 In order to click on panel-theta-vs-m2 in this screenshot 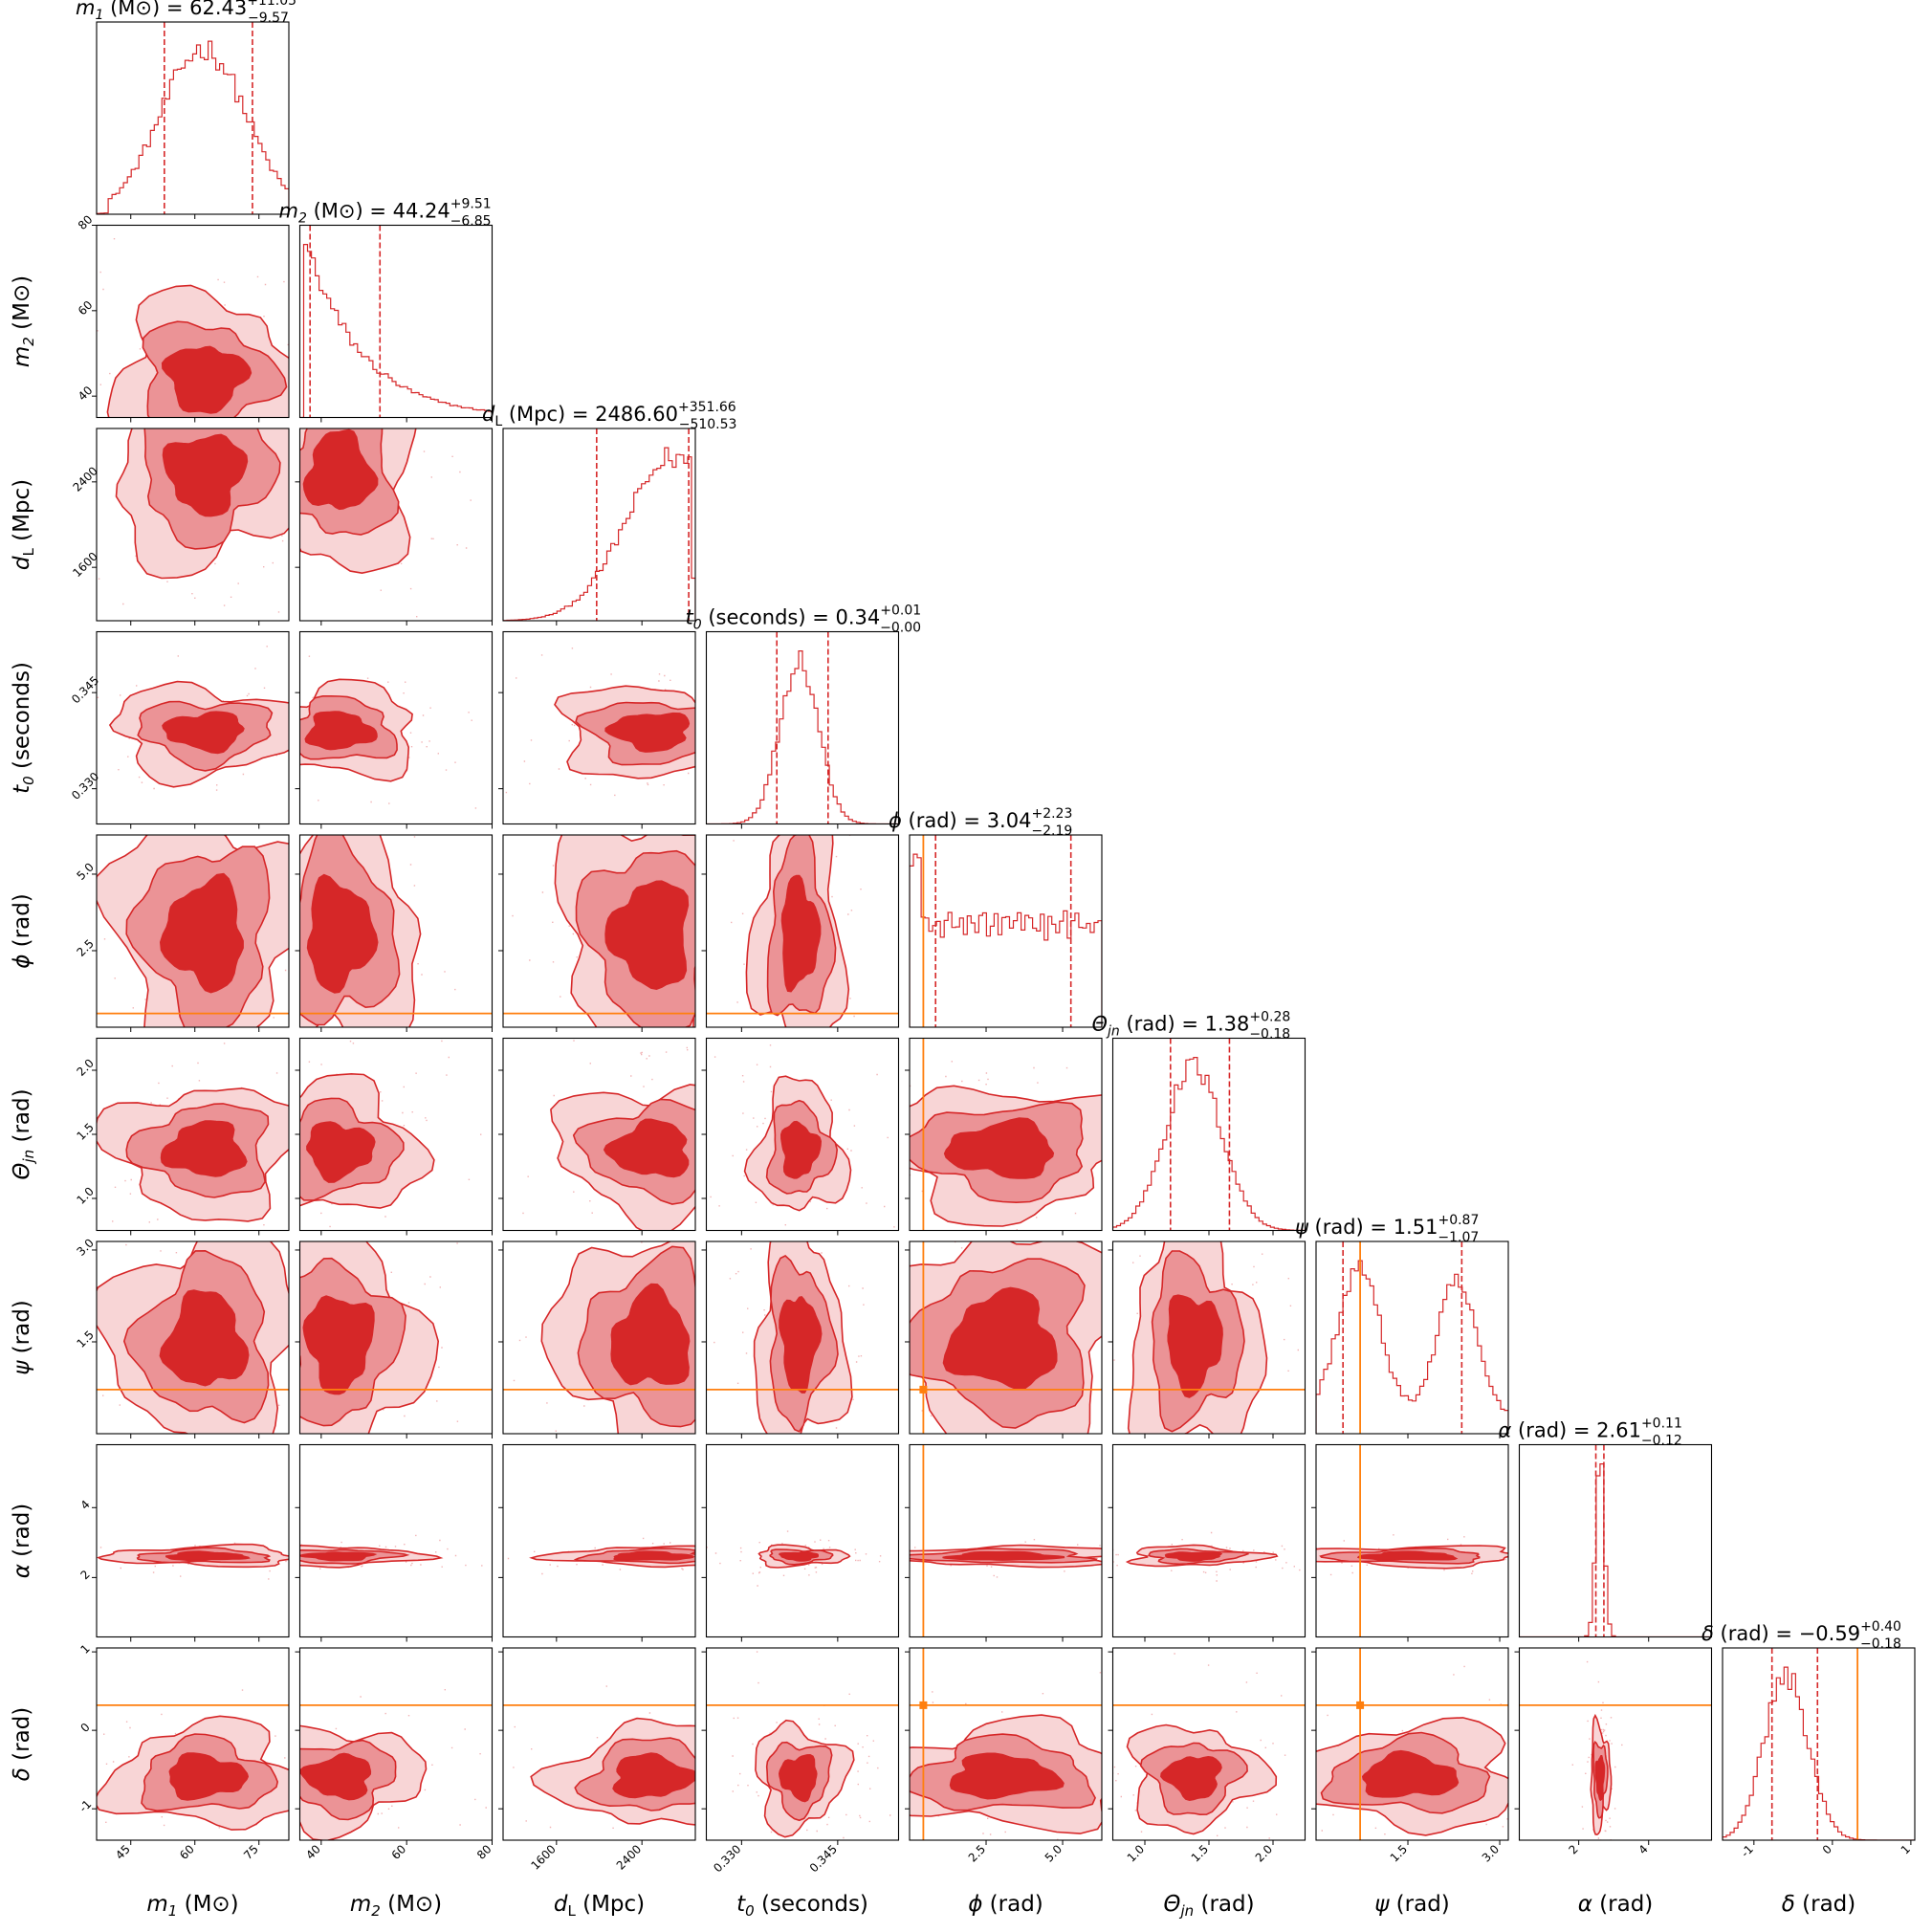, I will do `click(396, 1134)`.